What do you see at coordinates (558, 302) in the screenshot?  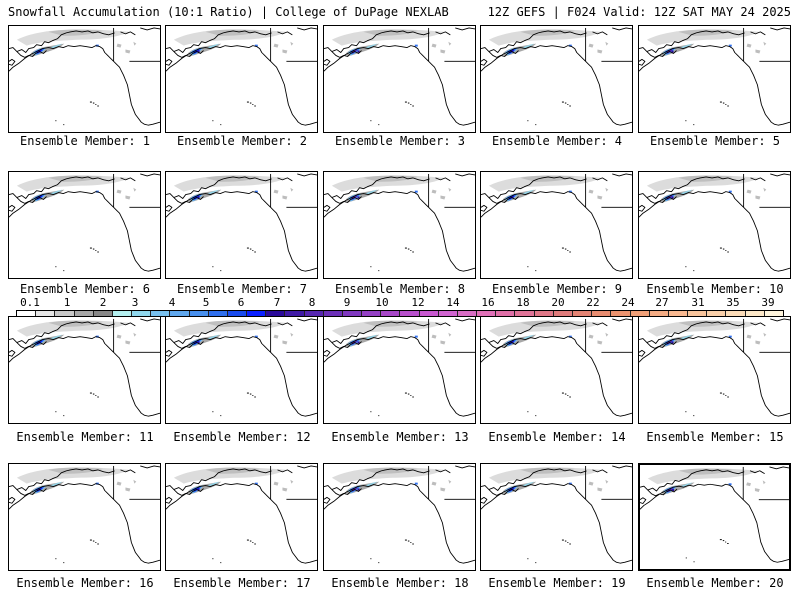 I see `colorbar-tick-label: 20` at bounding box center [558, 302].